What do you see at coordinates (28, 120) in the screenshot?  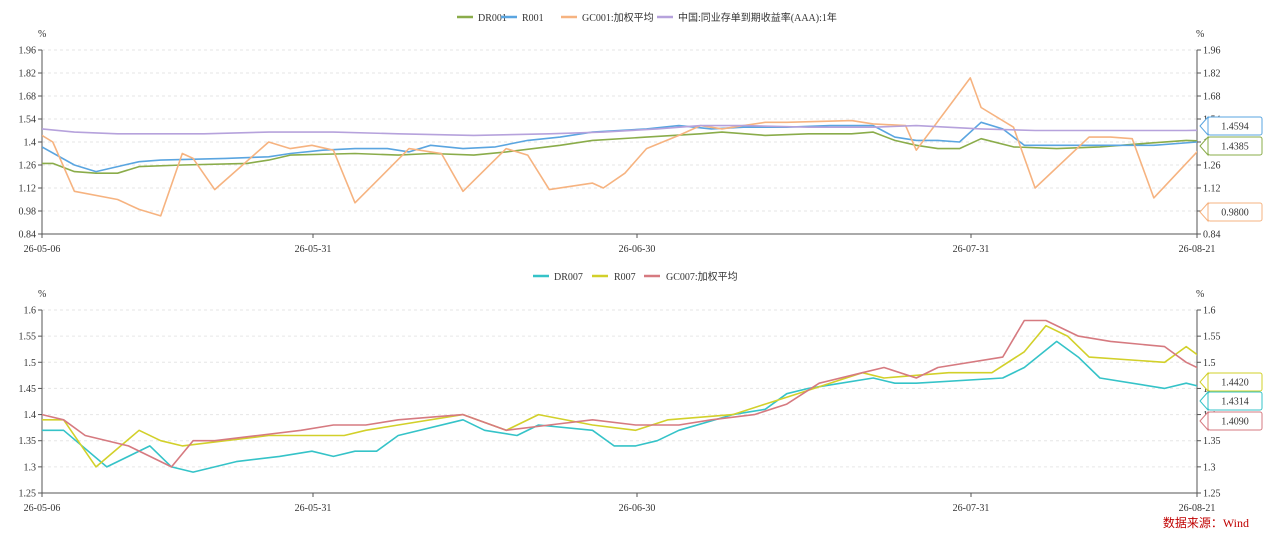 I see `y-tick-label: 1.54` at bounding box center [28, 120].